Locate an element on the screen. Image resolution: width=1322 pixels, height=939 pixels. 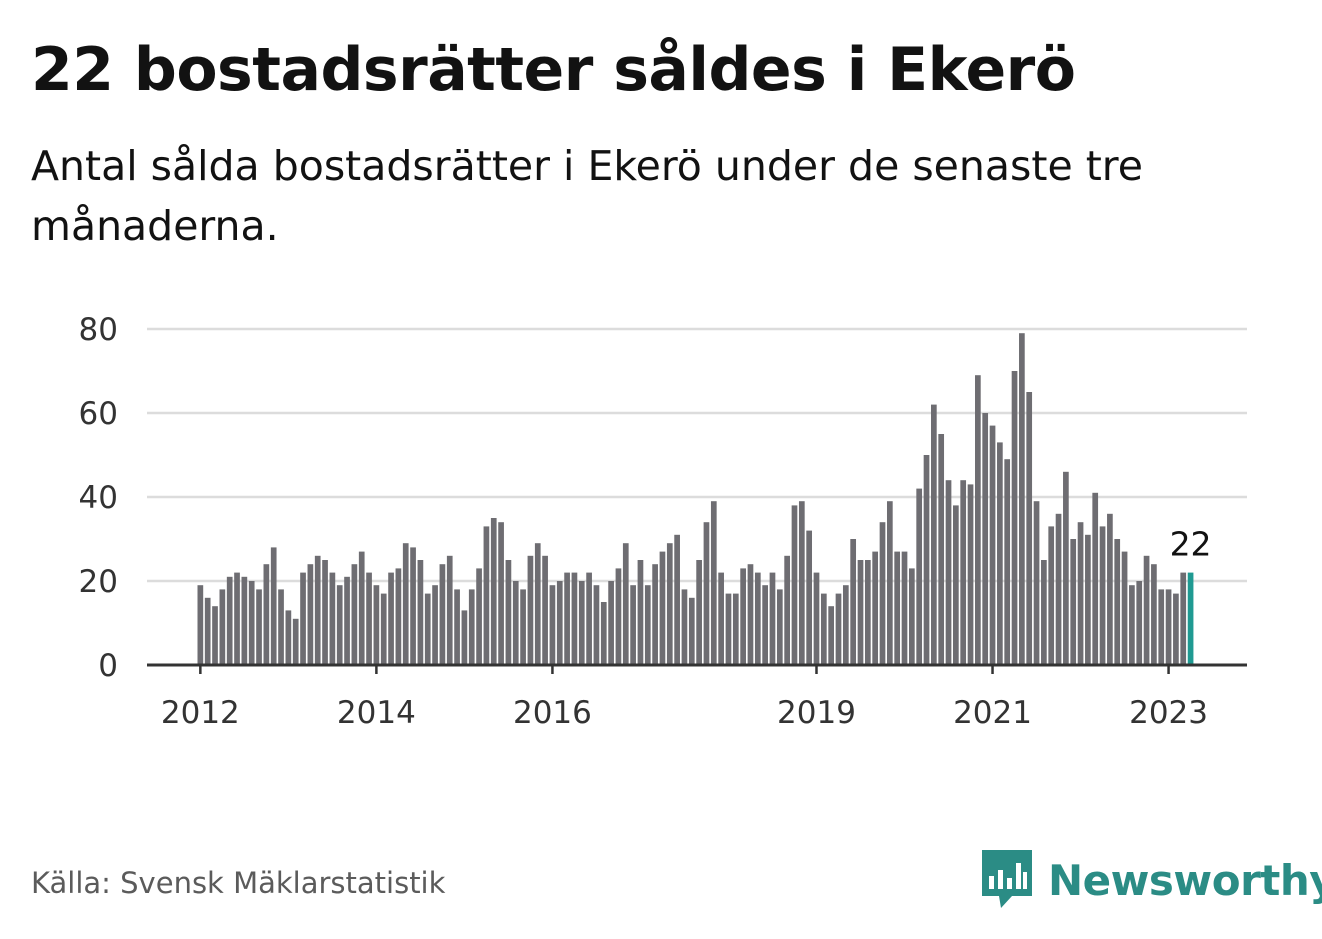
bar-chart-speech-bubble-icon is located at coordinates (1007, 879).